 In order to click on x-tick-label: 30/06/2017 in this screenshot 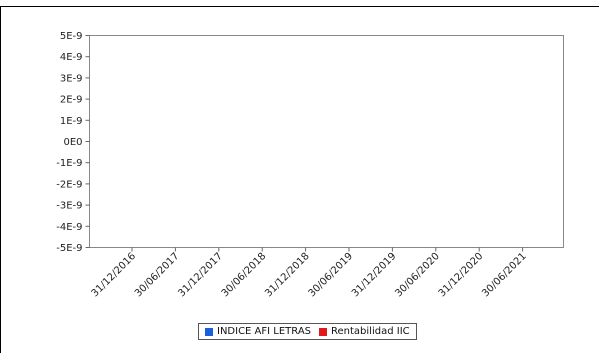, I will do `click(157, 275)`.